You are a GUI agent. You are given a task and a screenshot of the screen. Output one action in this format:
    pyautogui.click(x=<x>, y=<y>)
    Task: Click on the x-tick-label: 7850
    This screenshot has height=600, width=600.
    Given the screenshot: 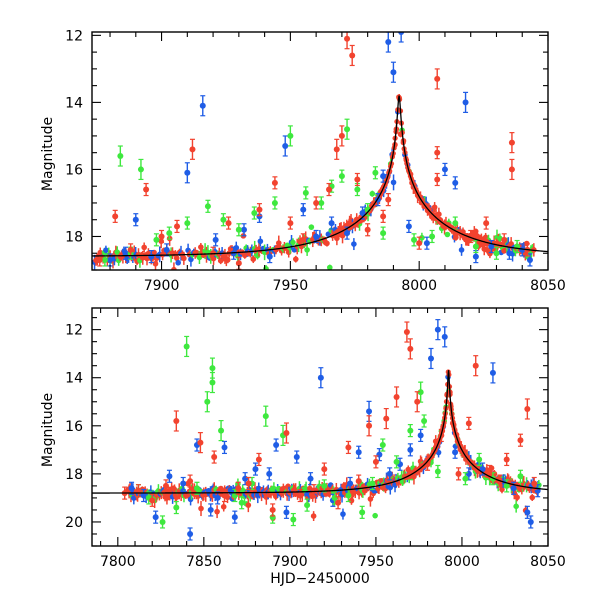 What is the action you would take?
    pyautogui.click(x=204, y=562)
    